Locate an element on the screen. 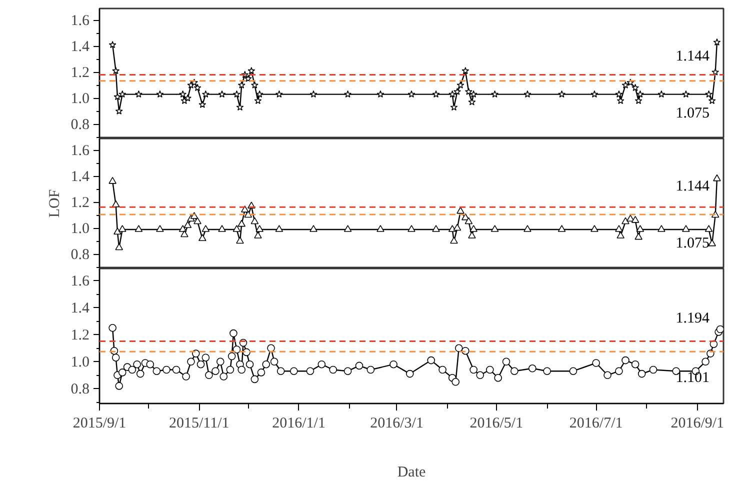 Image resolution: width=736 pixels, height=483 pixels. x-tick-label: 2016/9/1 is located at coordinates (697, 424).